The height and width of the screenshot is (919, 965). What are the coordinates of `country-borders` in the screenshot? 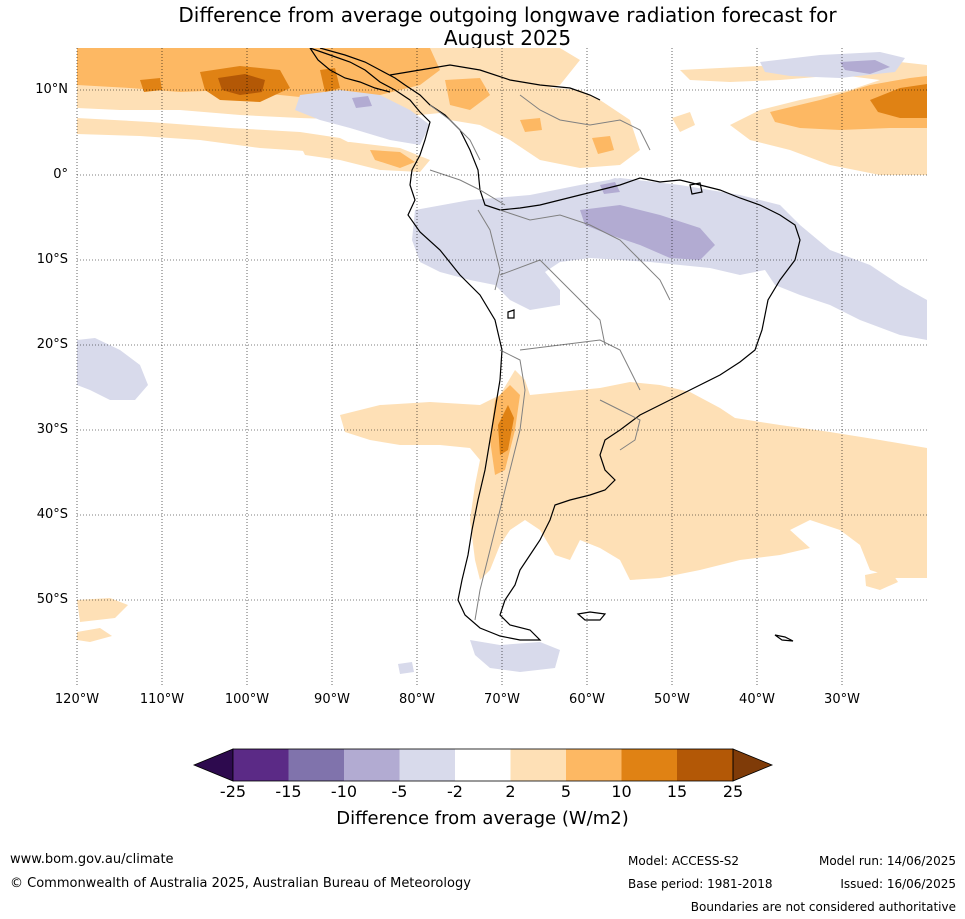 It's located at (550, 357).